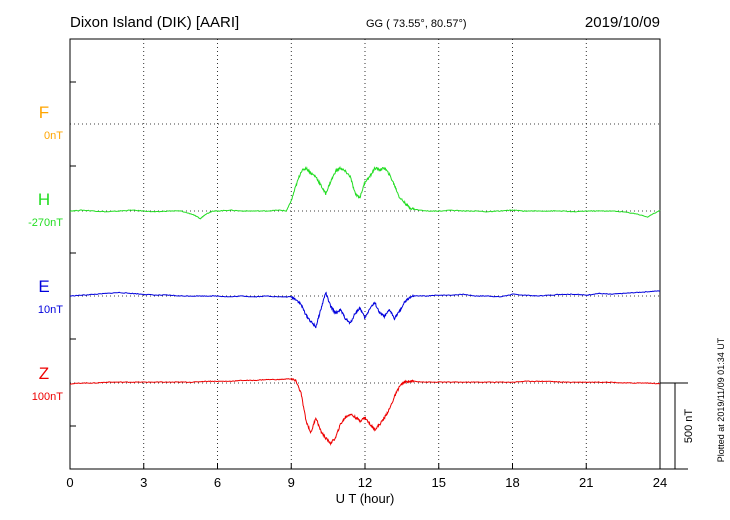  What do you see at coordinates (689, 426) in the screenshot?
I see `scale-bar-label: 500 nT` at bounding box center [689, 426].